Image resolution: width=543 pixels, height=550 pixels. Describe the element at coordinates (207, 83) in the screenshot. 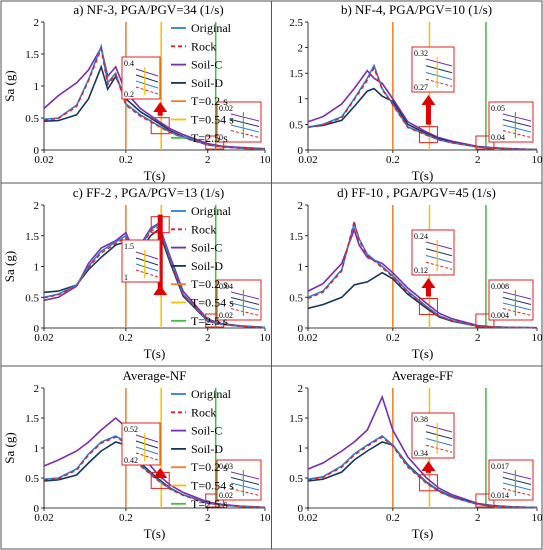

I see `legend-label: Soil-D` at that location.